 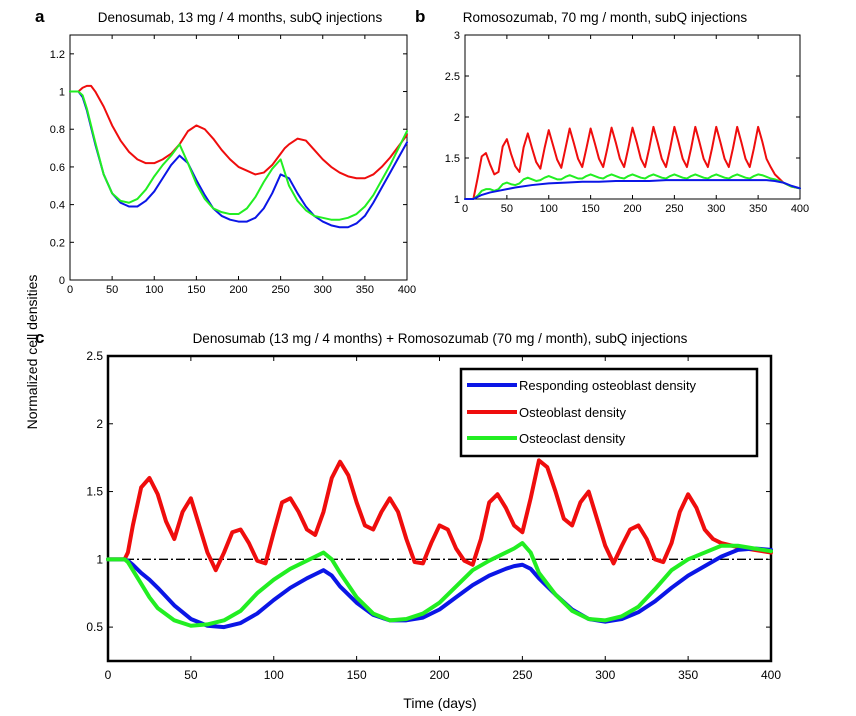 What do you see at coordinates (439, 515) in the screenshot?
I see `panel-c-series-osteoblast` at bounding box center [439, 515].